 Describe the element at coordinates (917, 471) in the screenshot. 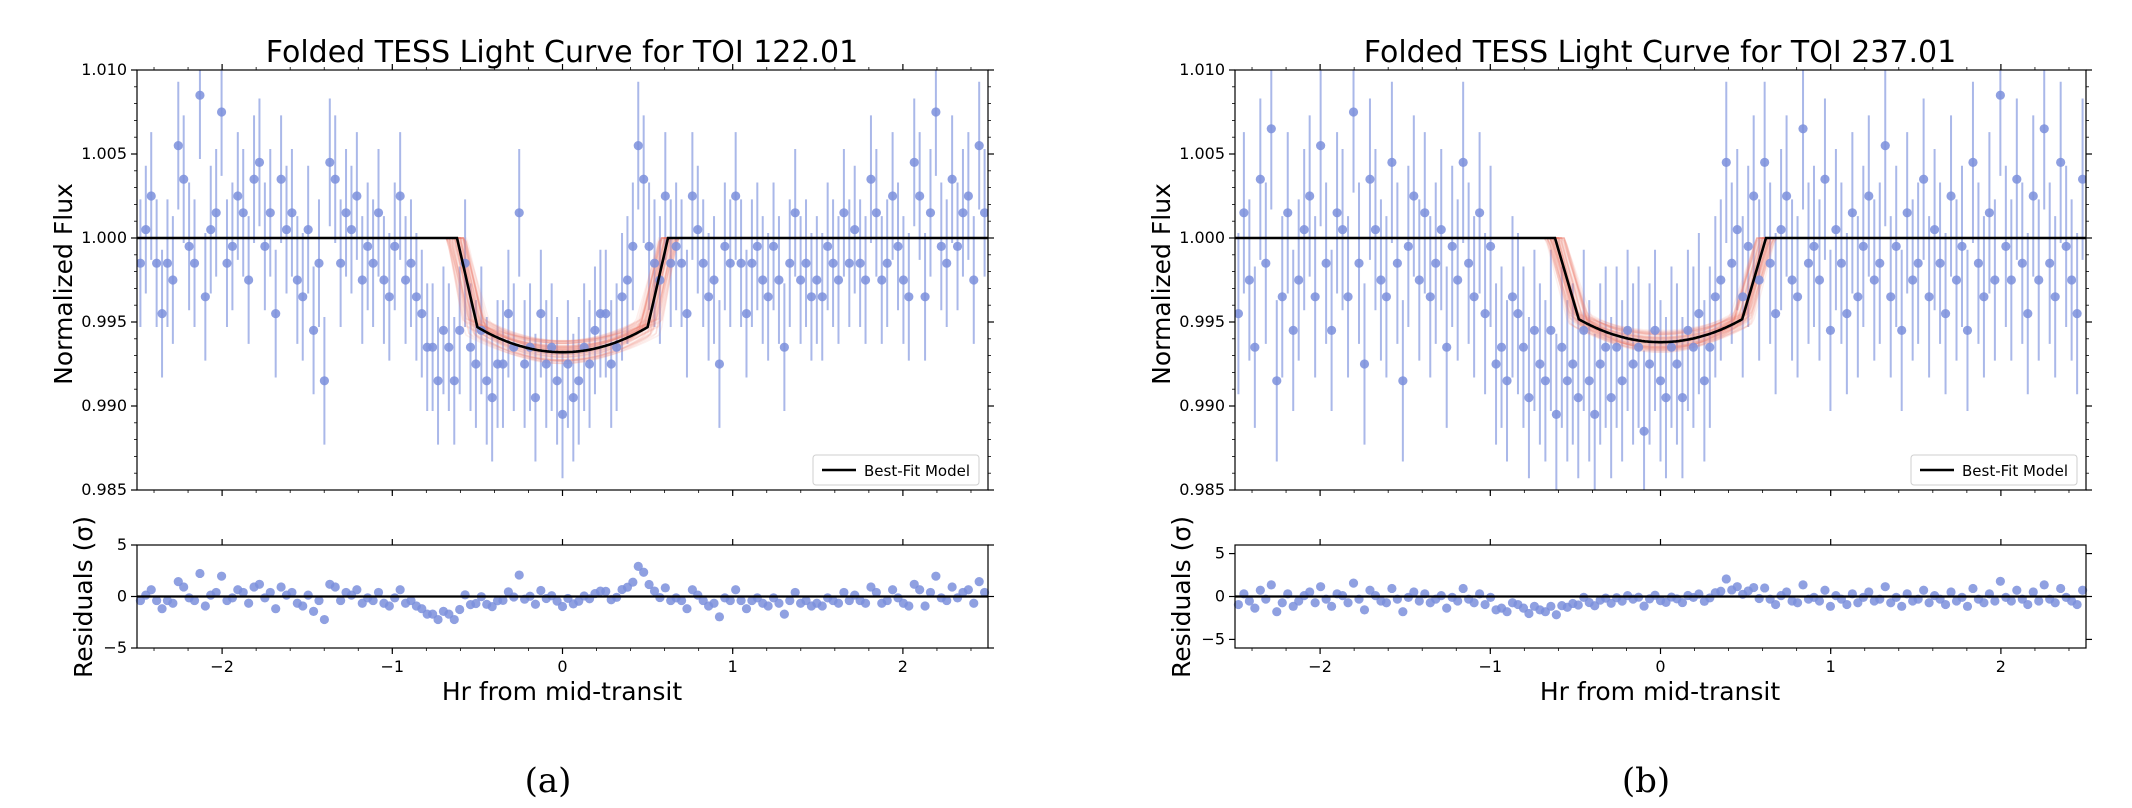

I see `legend-label: Best-Fit Model` at that location.